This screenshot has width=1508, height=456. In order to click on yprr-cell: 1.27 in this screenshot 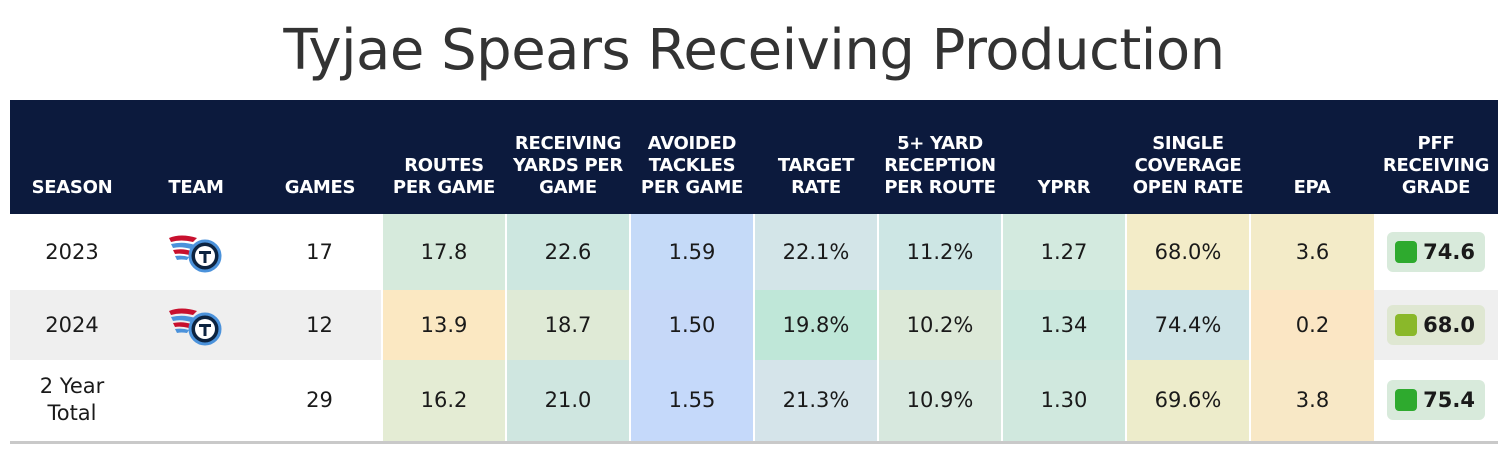, I will do `click(1063, 252)`.